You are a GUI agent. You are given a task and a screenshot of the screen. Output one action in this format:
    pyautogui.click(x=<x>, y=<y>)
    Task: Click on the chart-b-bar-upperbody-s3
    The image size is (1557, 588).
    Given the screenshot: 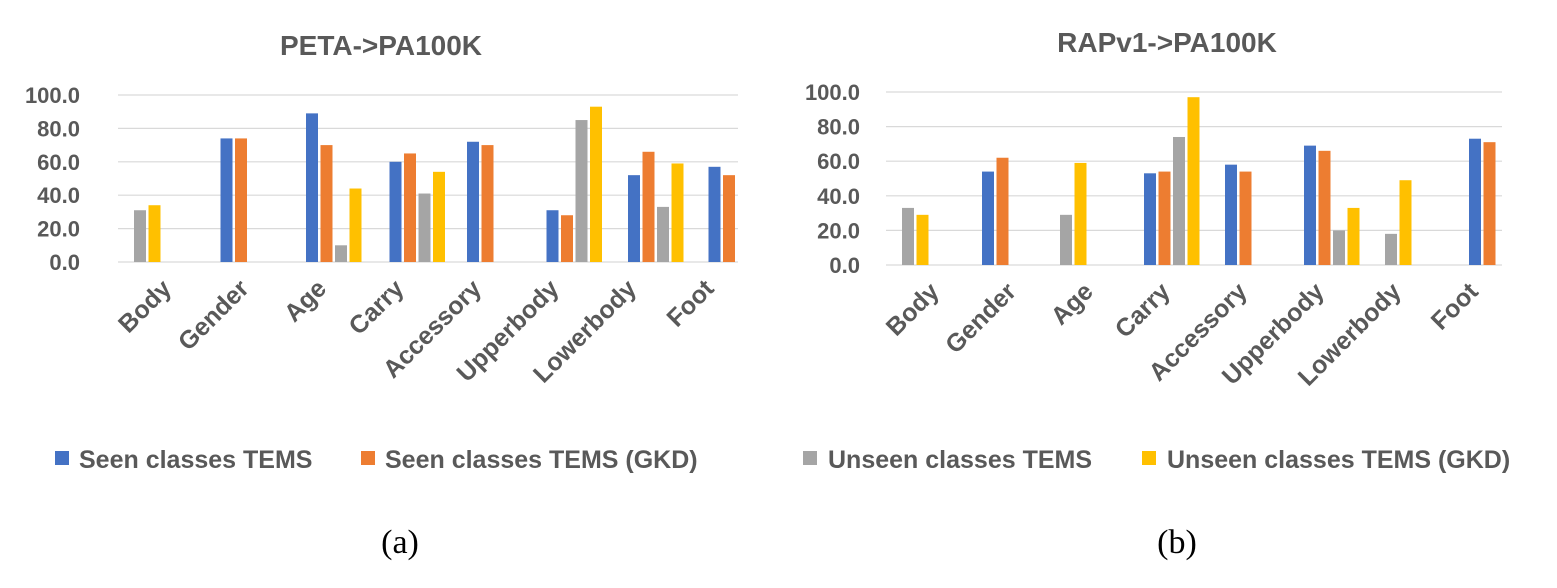 What is the action you would take?
    pyautogui.click(x=1353, y=236)
    